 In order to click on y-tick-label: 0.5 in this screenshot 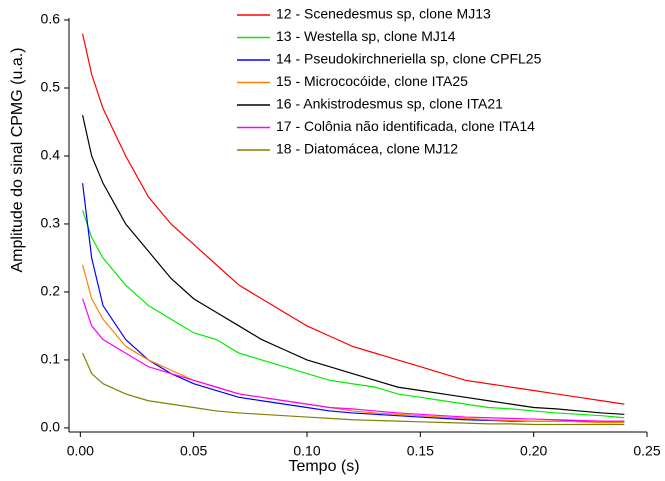, I will do `click(51, 87)`.